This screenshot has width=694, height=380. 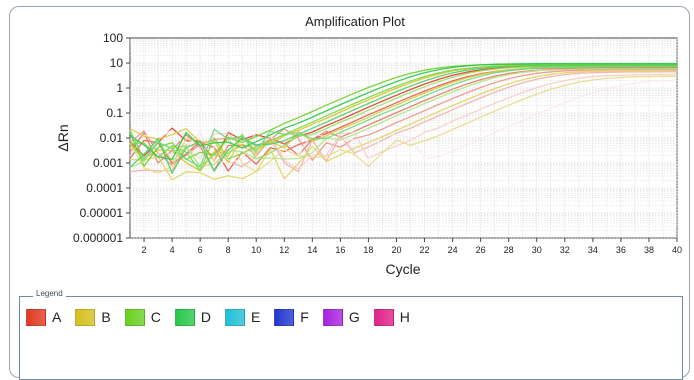 I want to click on x-tick-label: 38, so click(x=649, y=250).